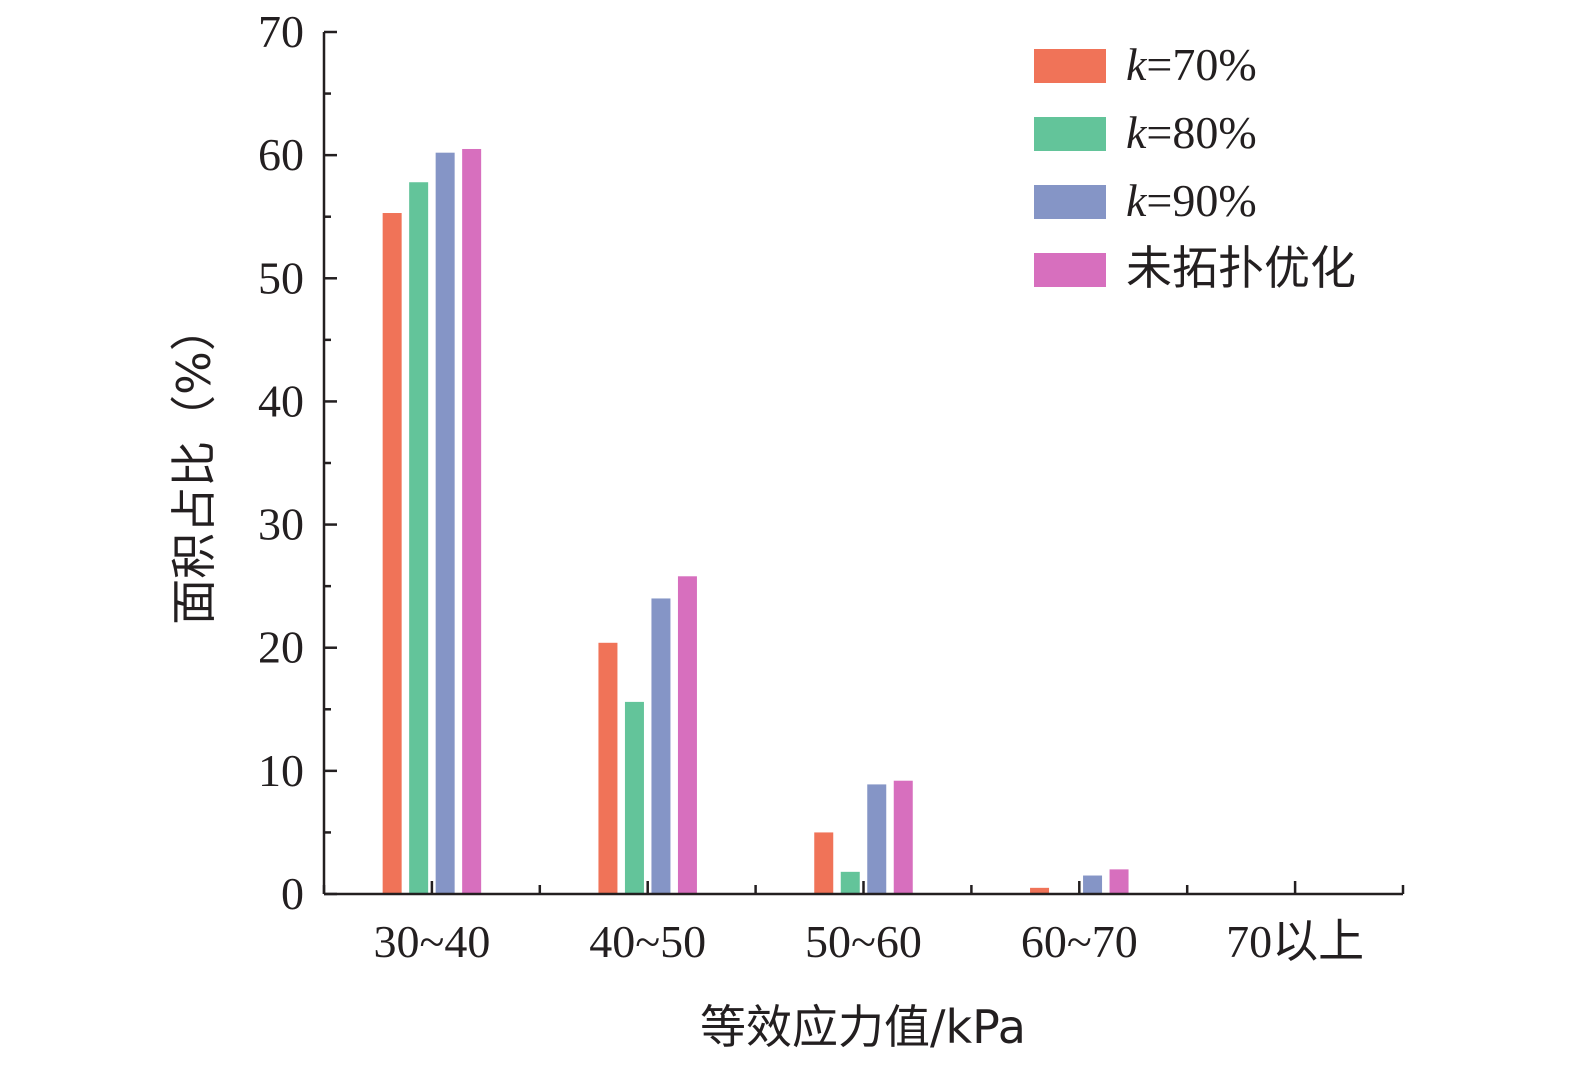 The height and width of the screenshot is (1070, 1575). I want to click on y-tick-label: 30, so click(281, 524).